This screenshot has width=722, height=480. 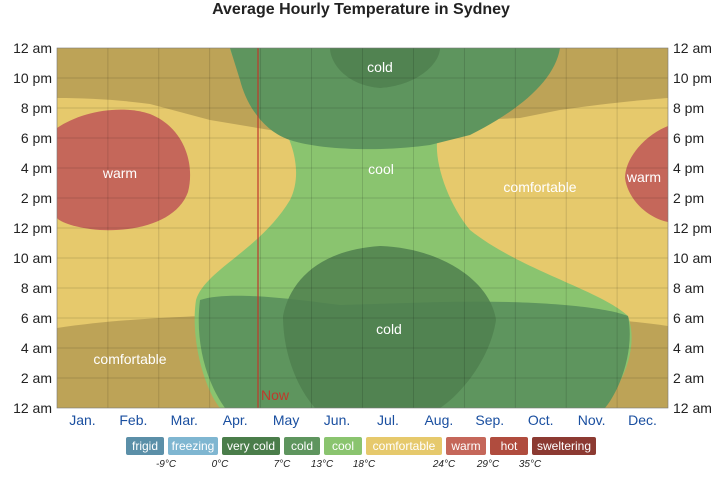 What do you see at coordinates (36, 138) in the screenshot?
I see `y-tick-label-left: 6 pm` at bounding box center [36, 138].